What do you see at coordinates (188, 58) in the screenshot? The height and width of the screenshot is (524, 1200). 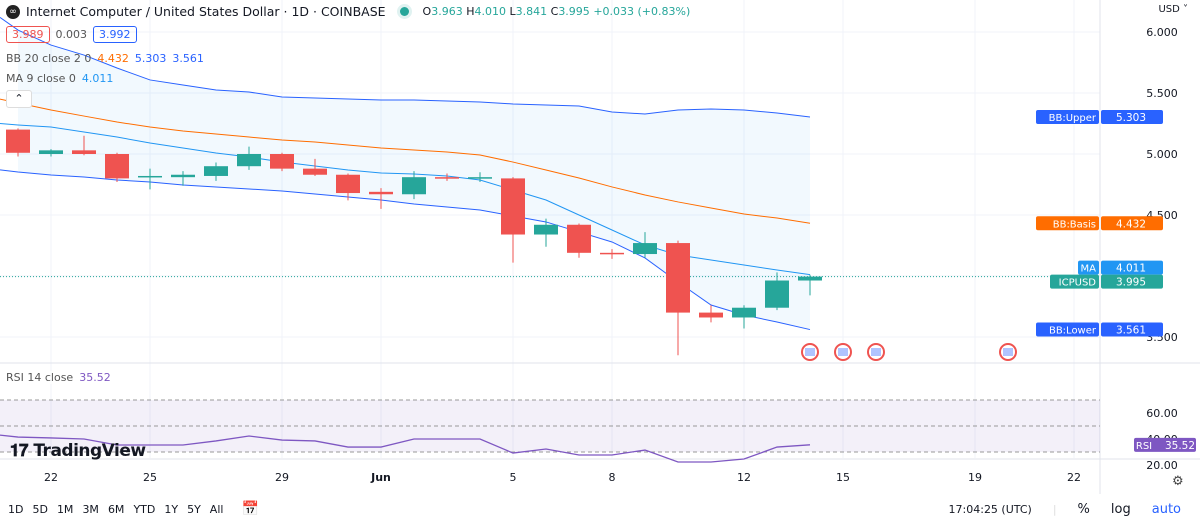 I see `bb-lower-value: 3.561` at bounding box center [188, 58].